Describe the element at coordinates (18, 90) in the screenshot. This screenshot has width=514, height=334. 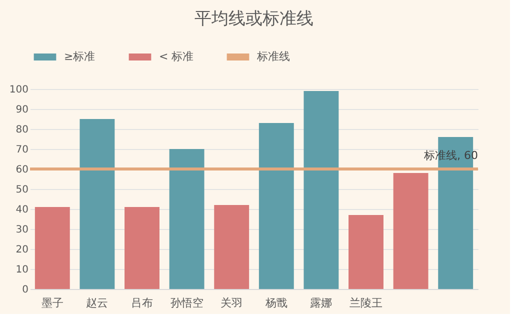
I see `y-tick-label: 100` at that location.